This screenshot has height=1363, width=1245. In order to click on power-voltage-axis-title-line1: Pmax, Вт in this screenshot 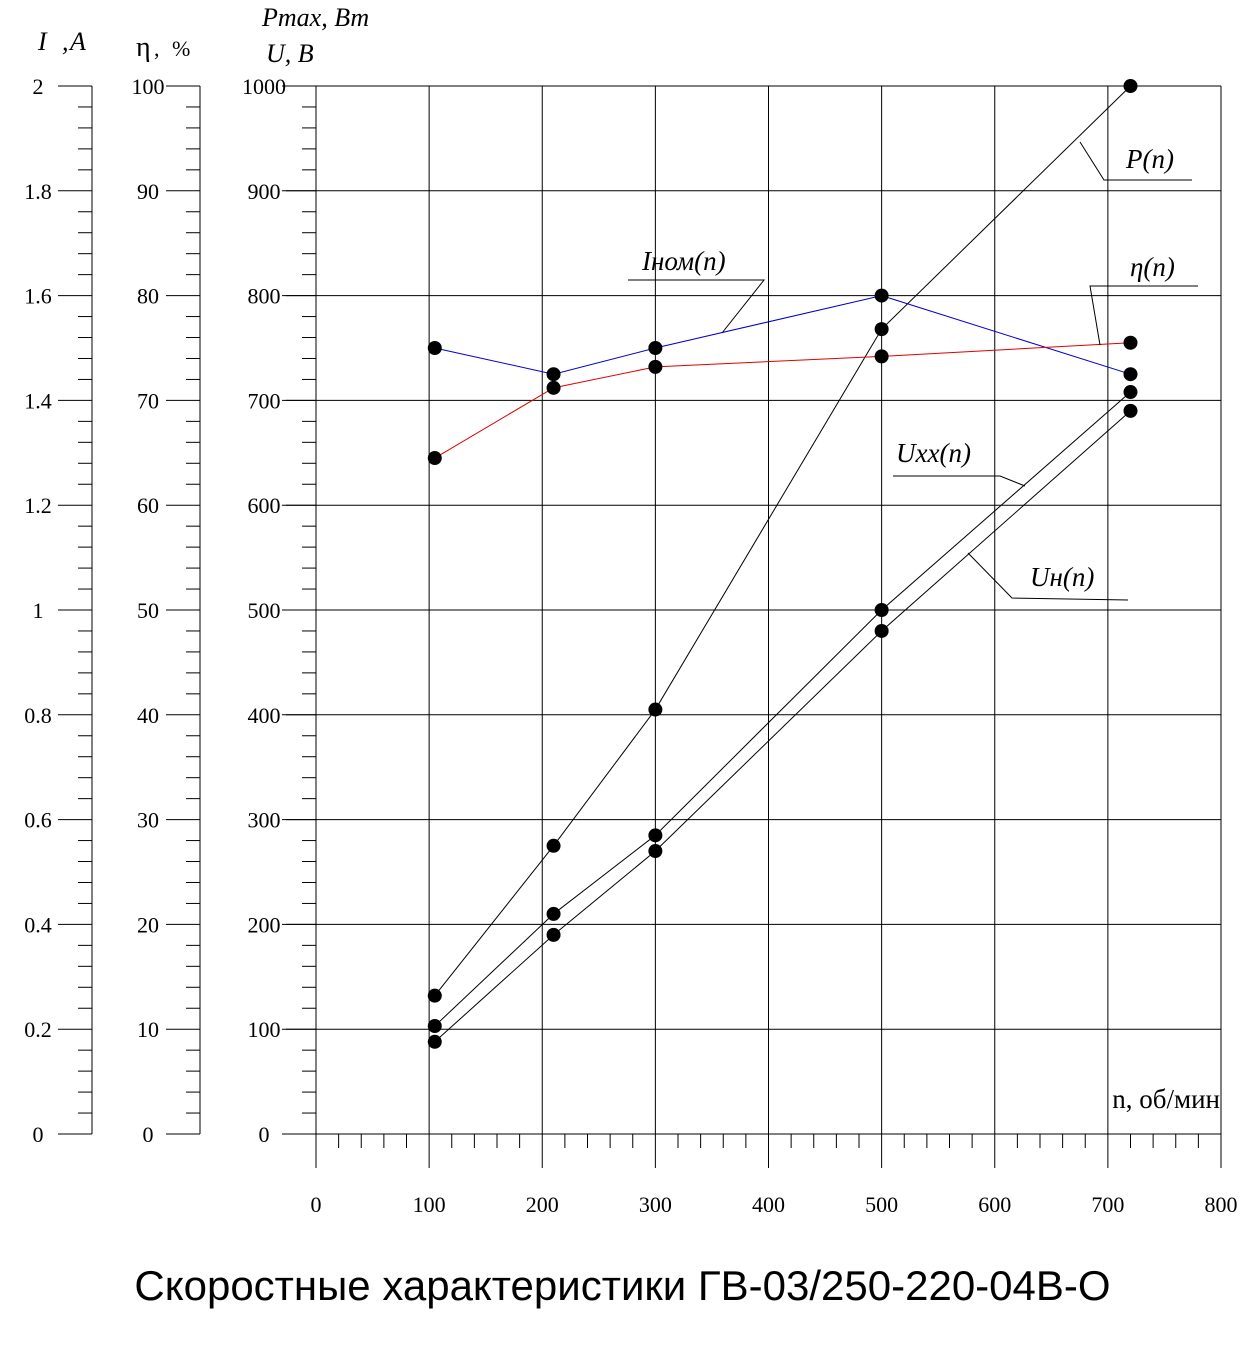, I will do `click(315, 17)`.